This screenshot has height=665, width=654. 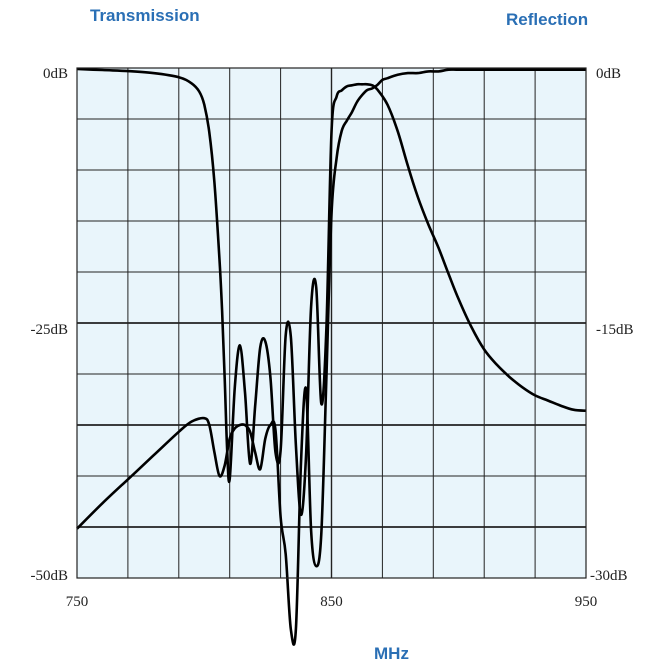 What do you see at coordinates (586, 602) in the screenshot?
I see `x-tick-950: 950` at bounding box center [586, 602].